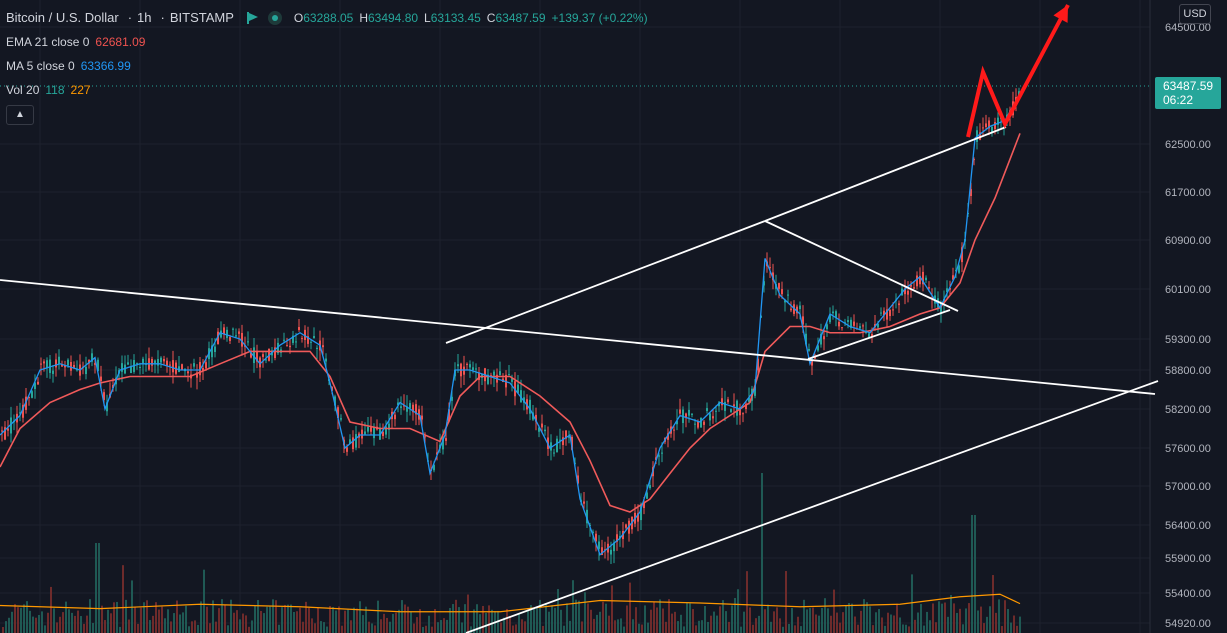 This screenshot has height=633, width=1227. I want to click on ma-value: 63366.99, so click(105, 66).